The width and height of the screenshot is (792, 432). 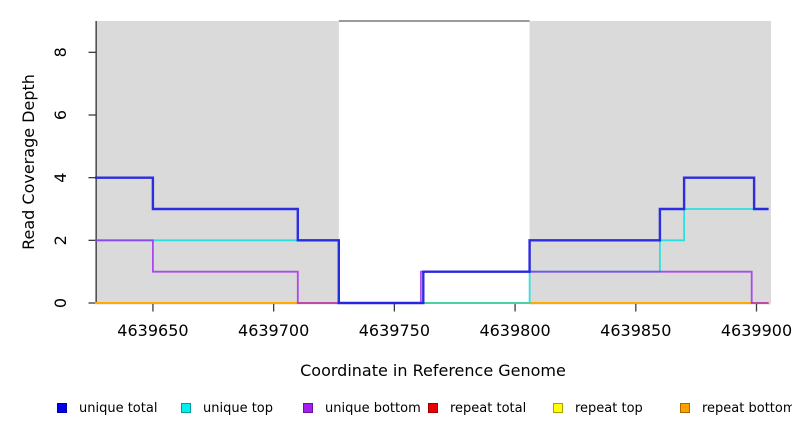 I want to click on y-tick-label: 0, so click(x=60, y=303).